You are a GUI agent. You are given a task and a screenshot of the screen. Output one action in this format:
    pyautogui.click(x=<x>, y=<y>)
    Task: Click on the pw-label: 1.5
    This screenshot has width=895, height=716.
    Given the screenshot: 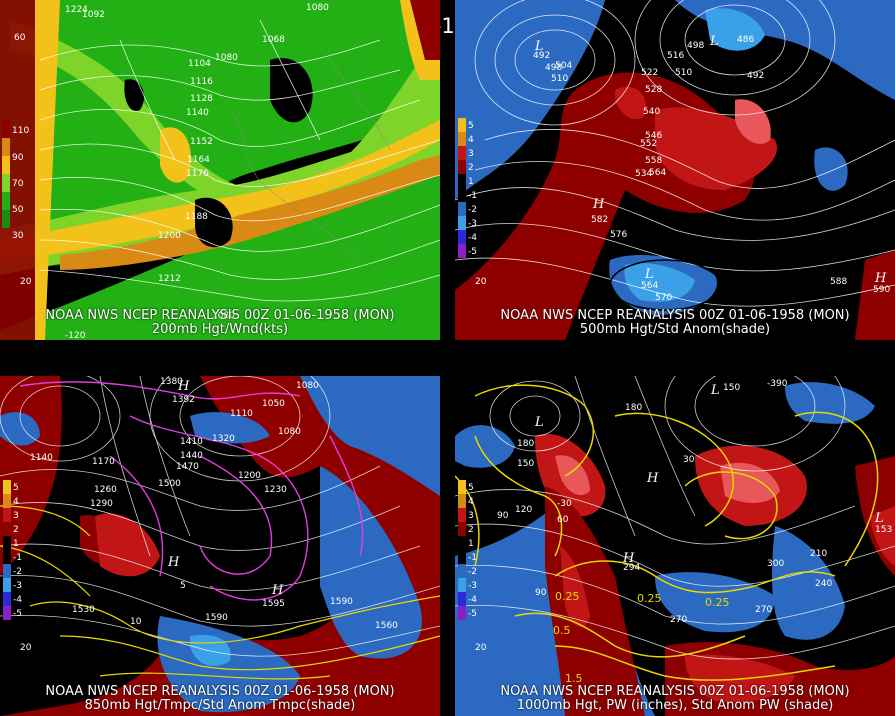 What is the action you would take?
    pyautogui.click(x=574, y=678)
    